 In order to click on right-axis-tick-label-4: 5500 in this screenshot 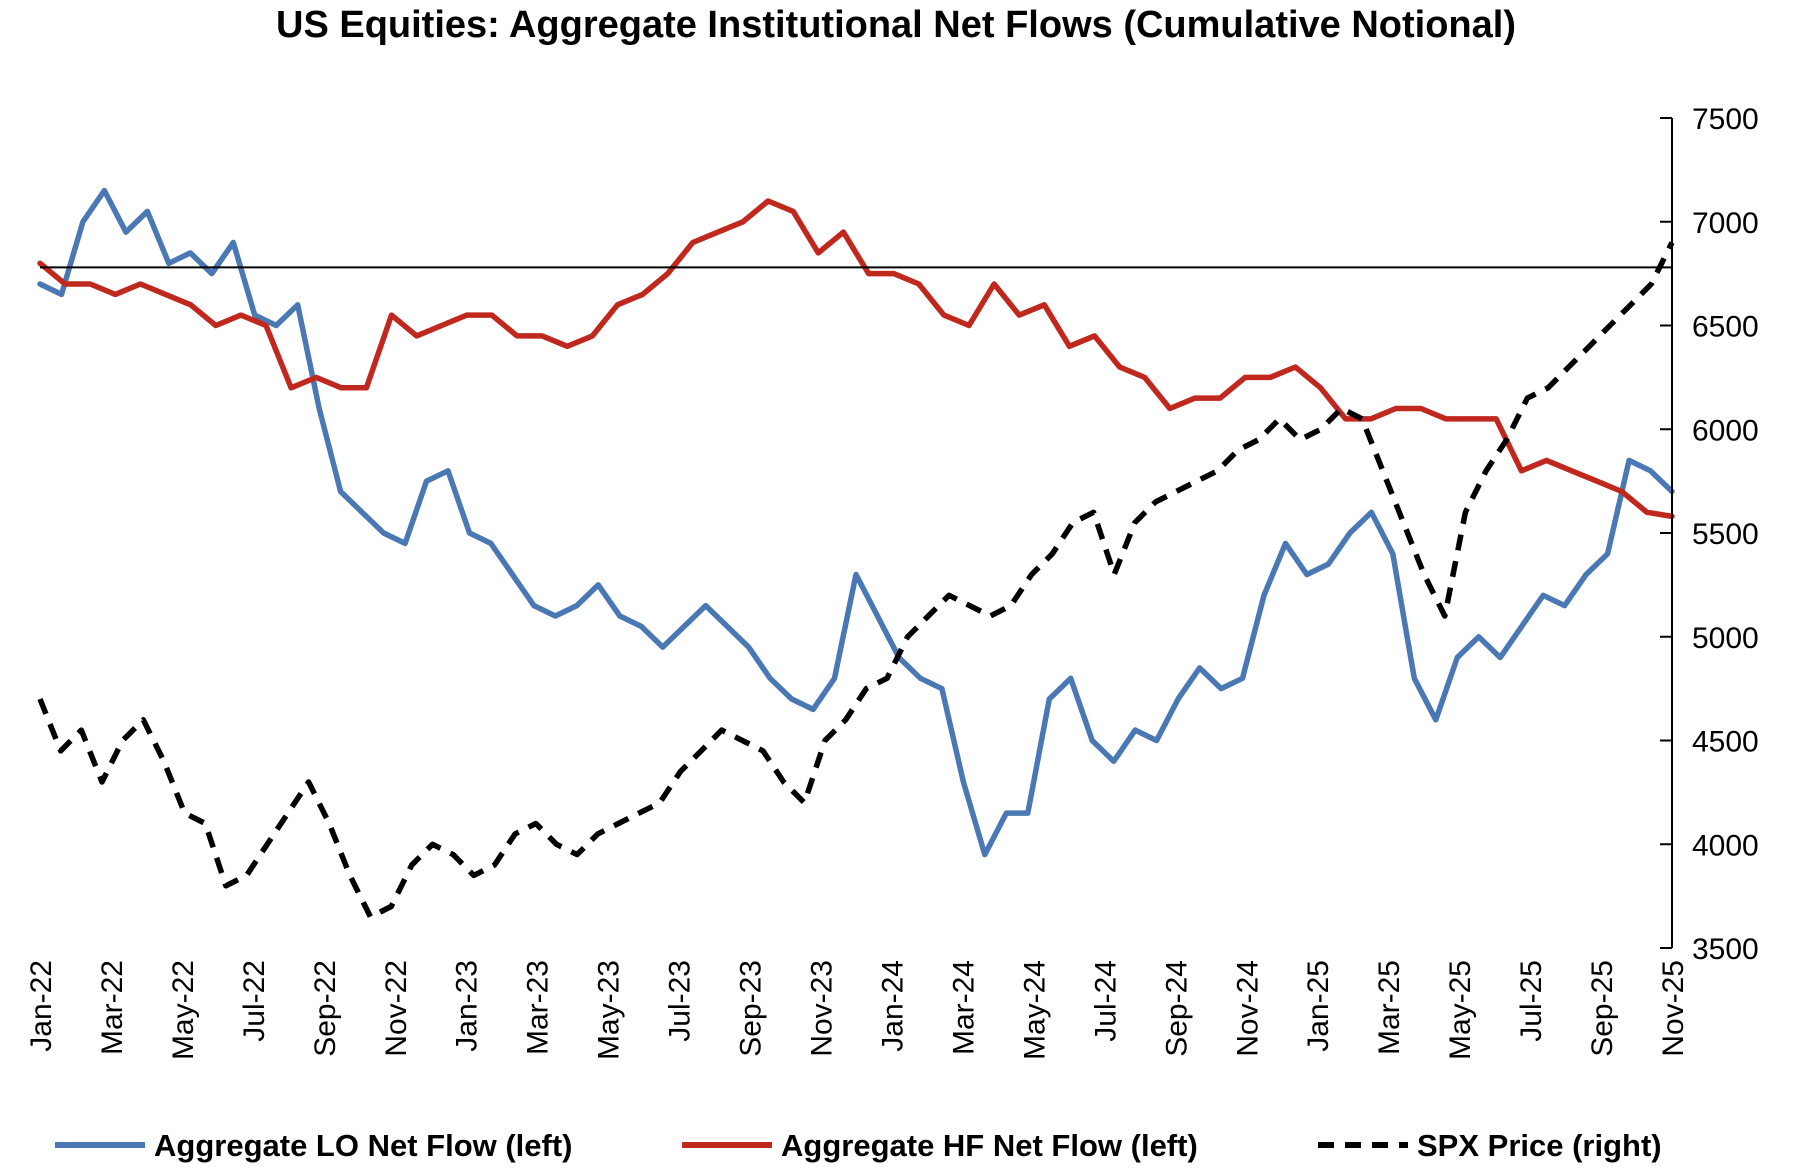, I will do `click(1725, 534)`.